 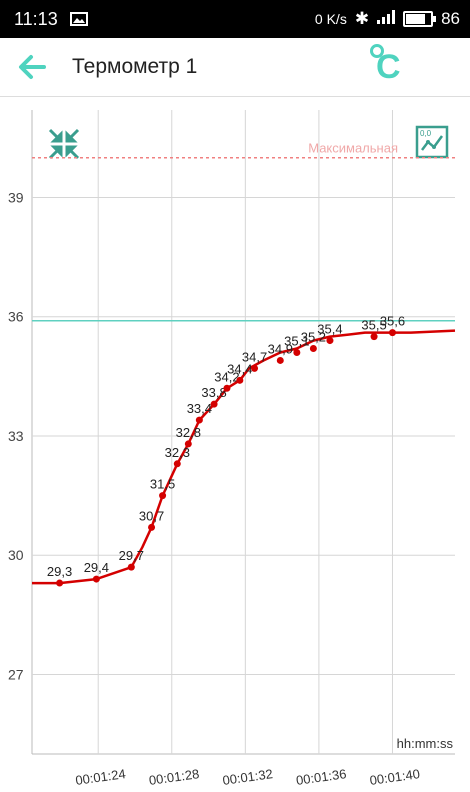 What do you see at coordinates (254, 356) in the screenshot?
I see `data-label: 34,7` at bounding box center [254, 356].